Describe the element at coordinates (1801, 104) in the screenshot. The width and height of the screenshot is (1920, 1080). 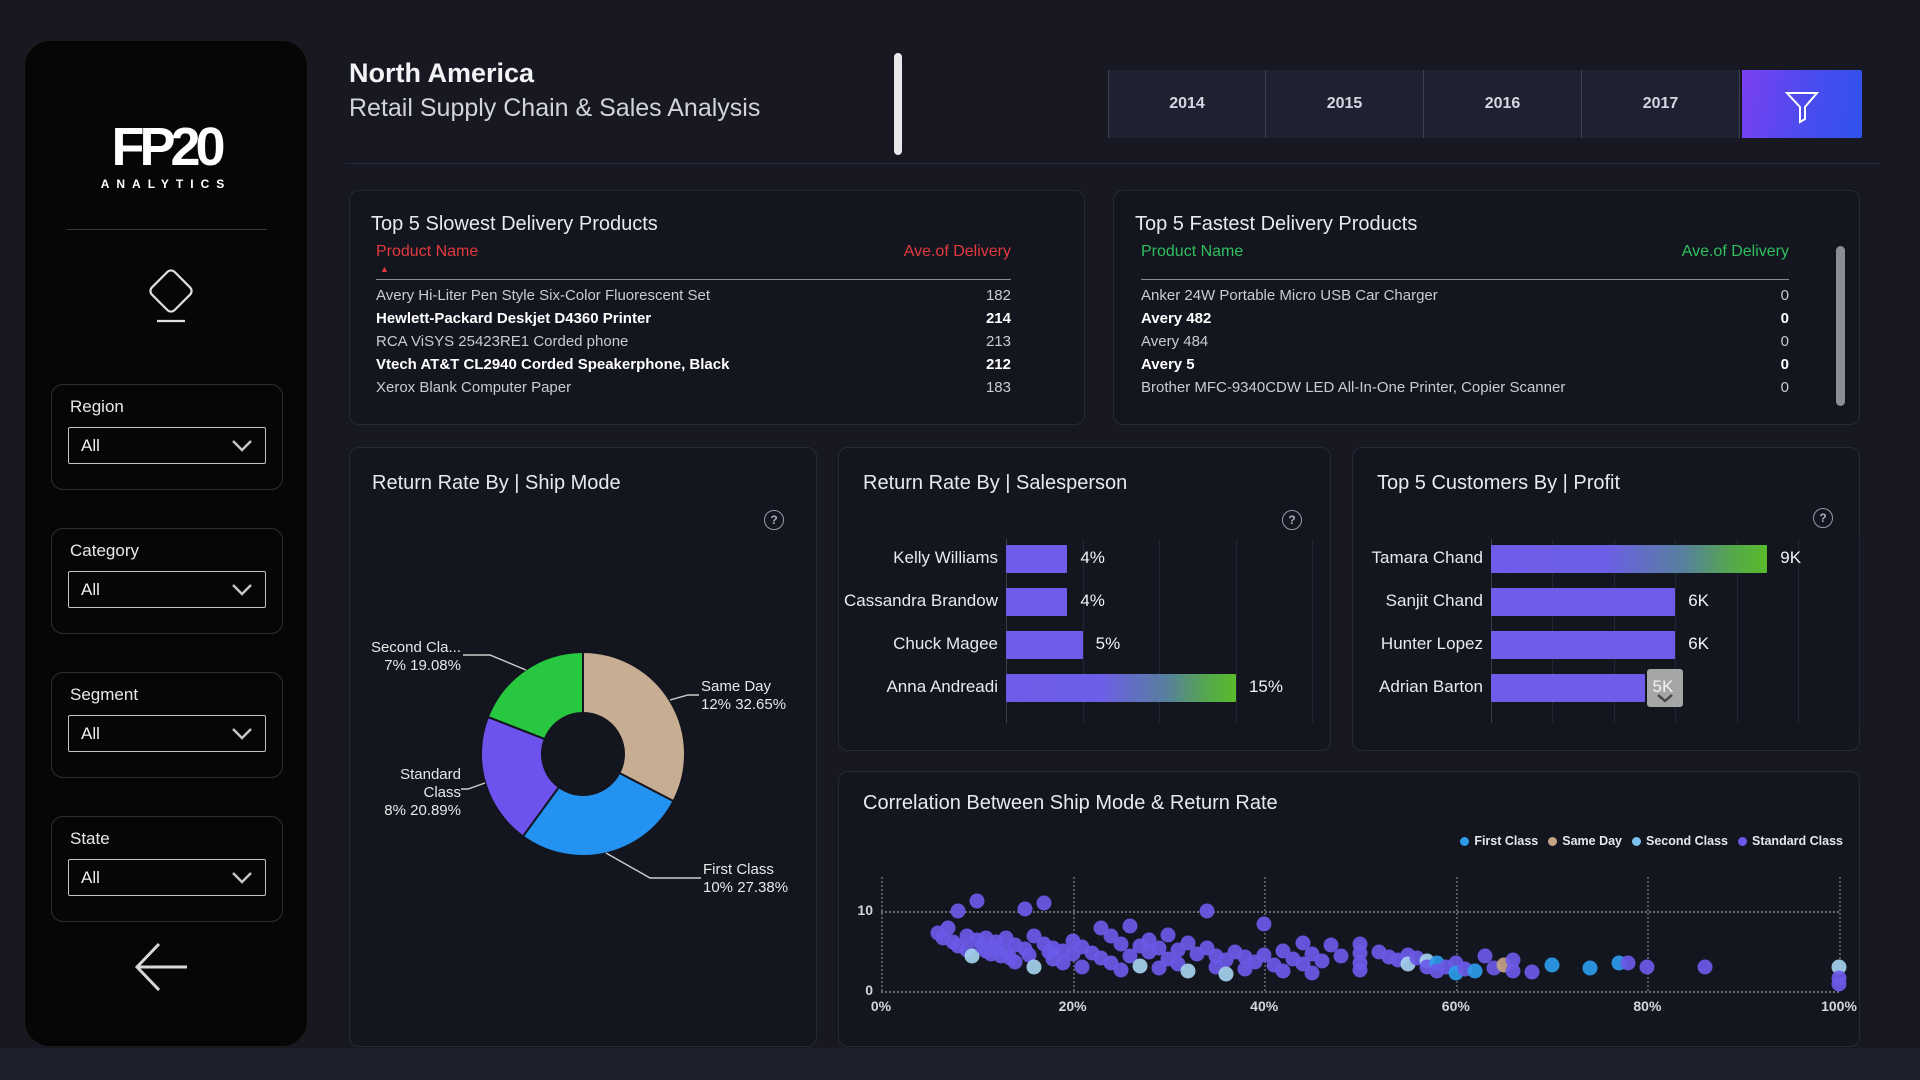
I see `filter-button` at that location.